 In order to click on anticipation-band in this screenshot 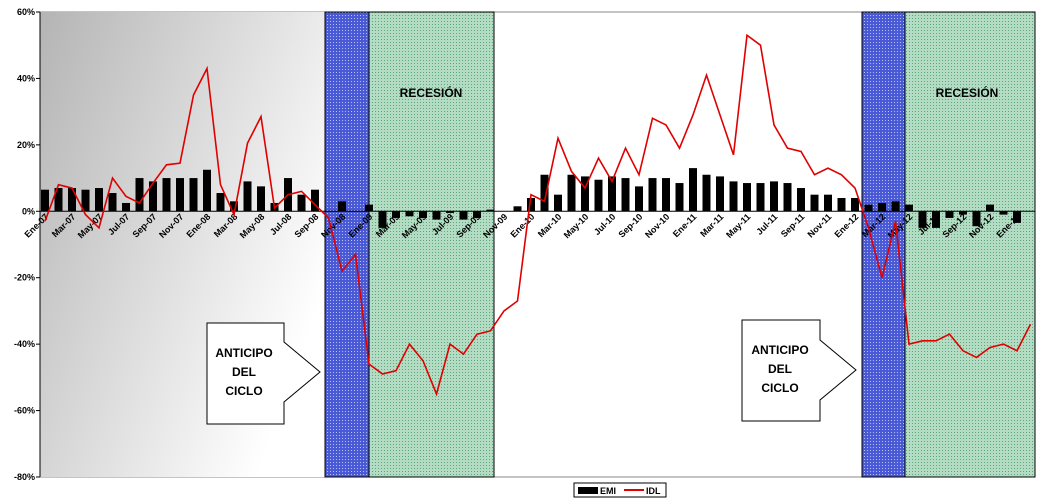, I will do `click(347, 244)`.